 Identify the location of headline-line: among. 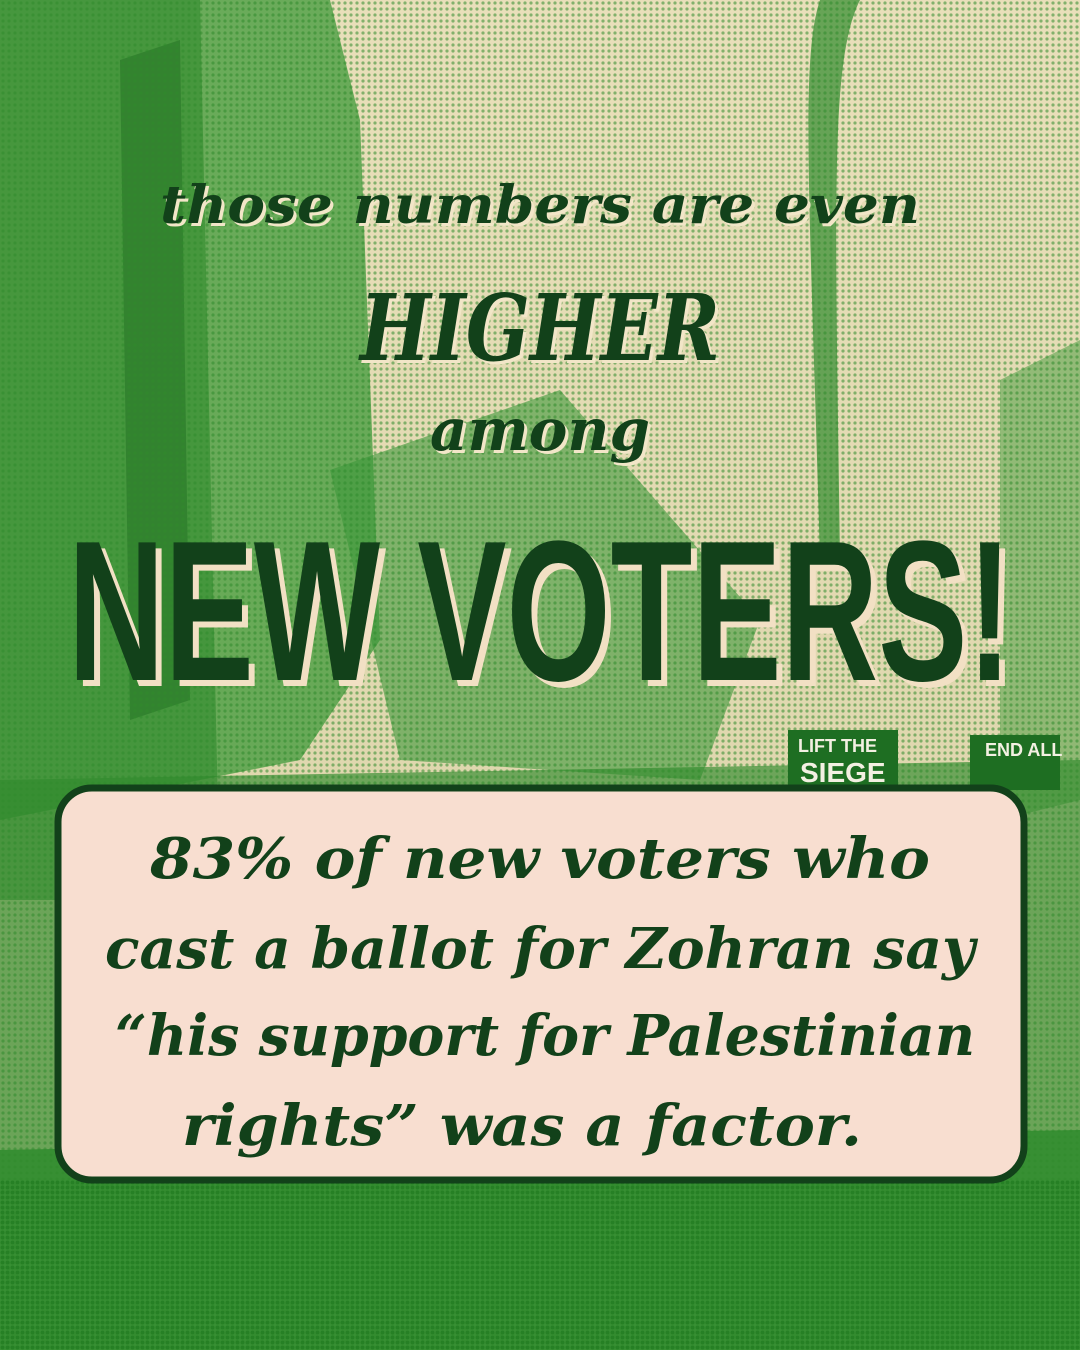
(540, 430).